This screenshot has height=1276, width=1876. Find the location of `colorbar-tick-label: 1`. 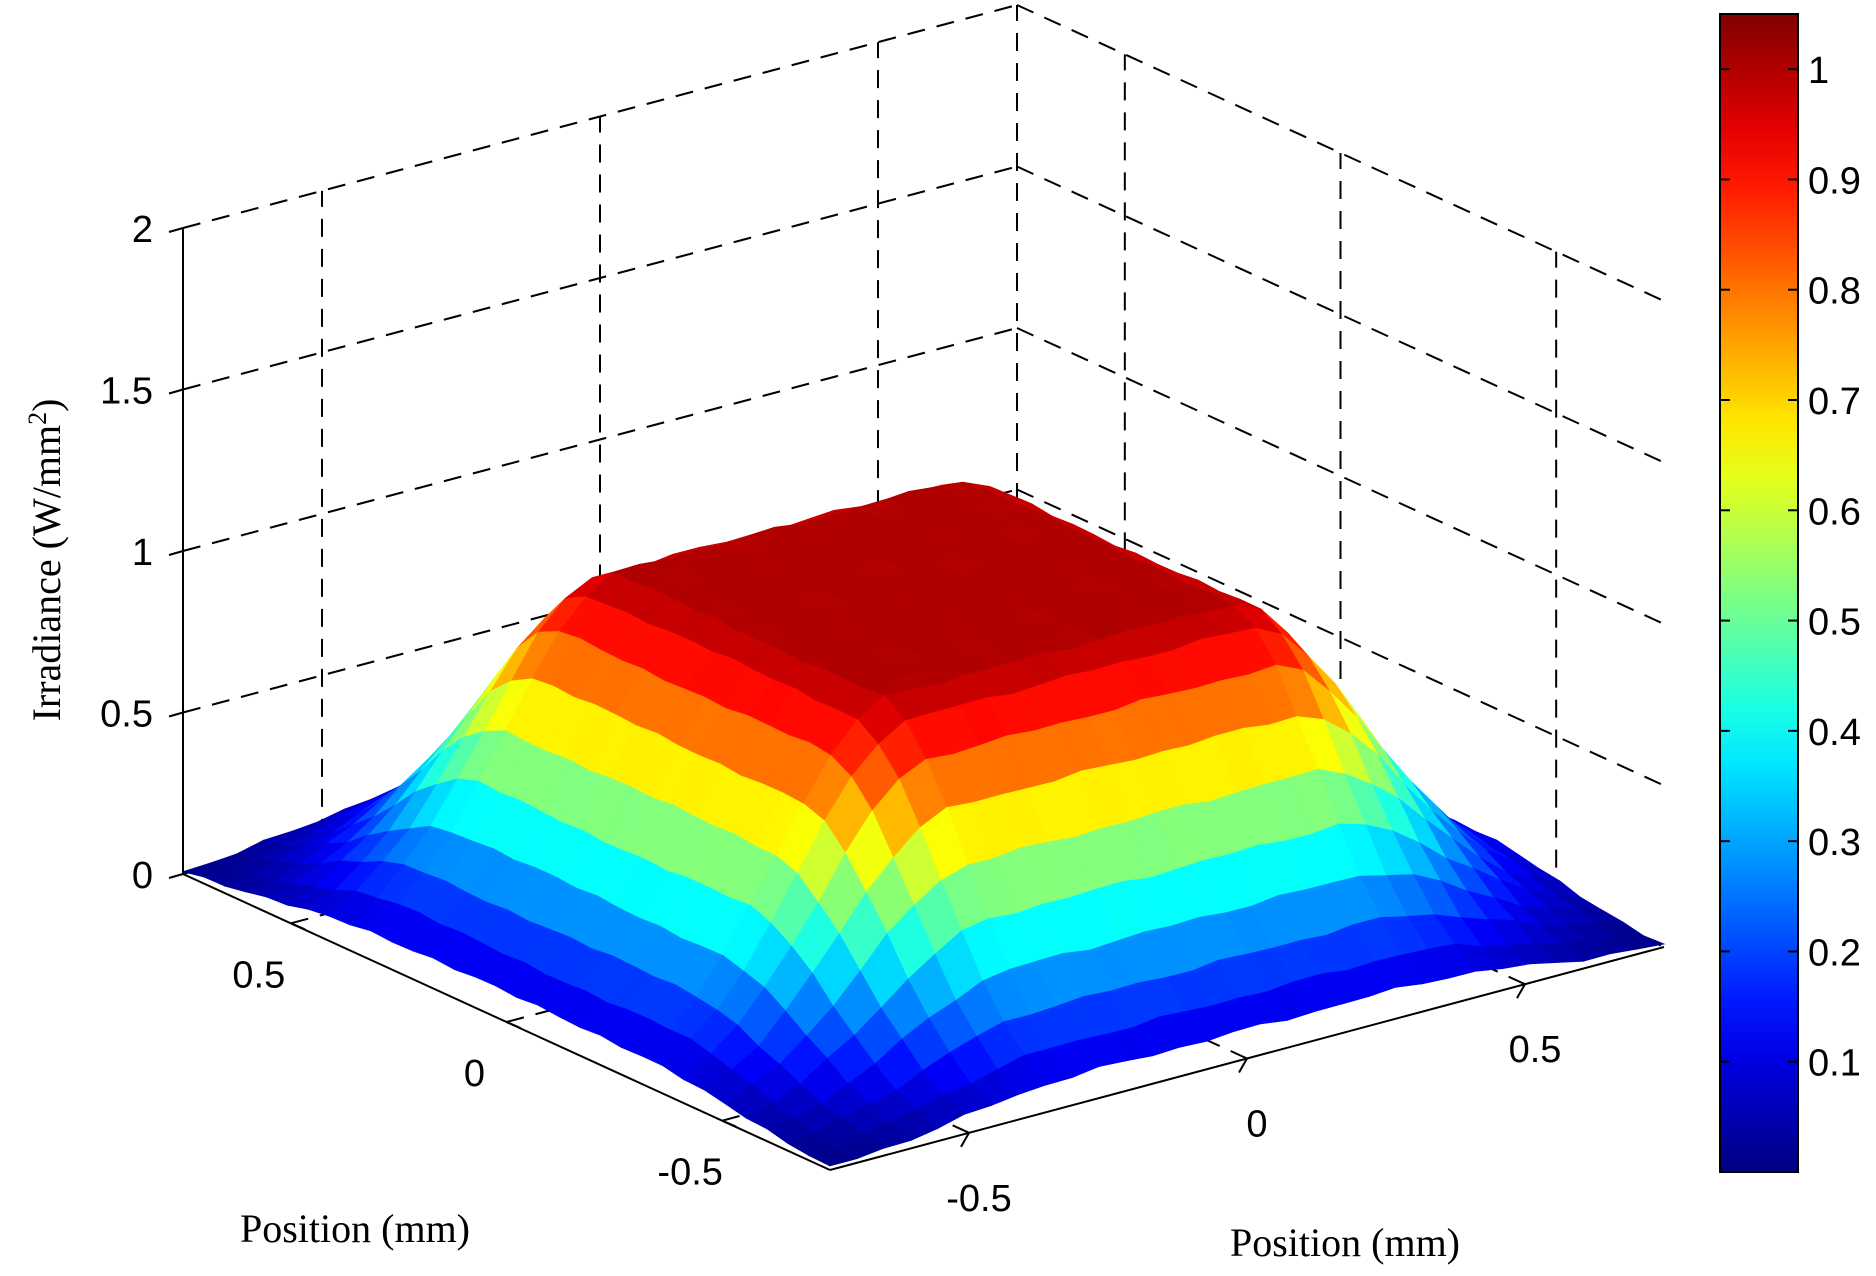

colorbar-tick-label: 1 is located at coordinates (1818, 71).